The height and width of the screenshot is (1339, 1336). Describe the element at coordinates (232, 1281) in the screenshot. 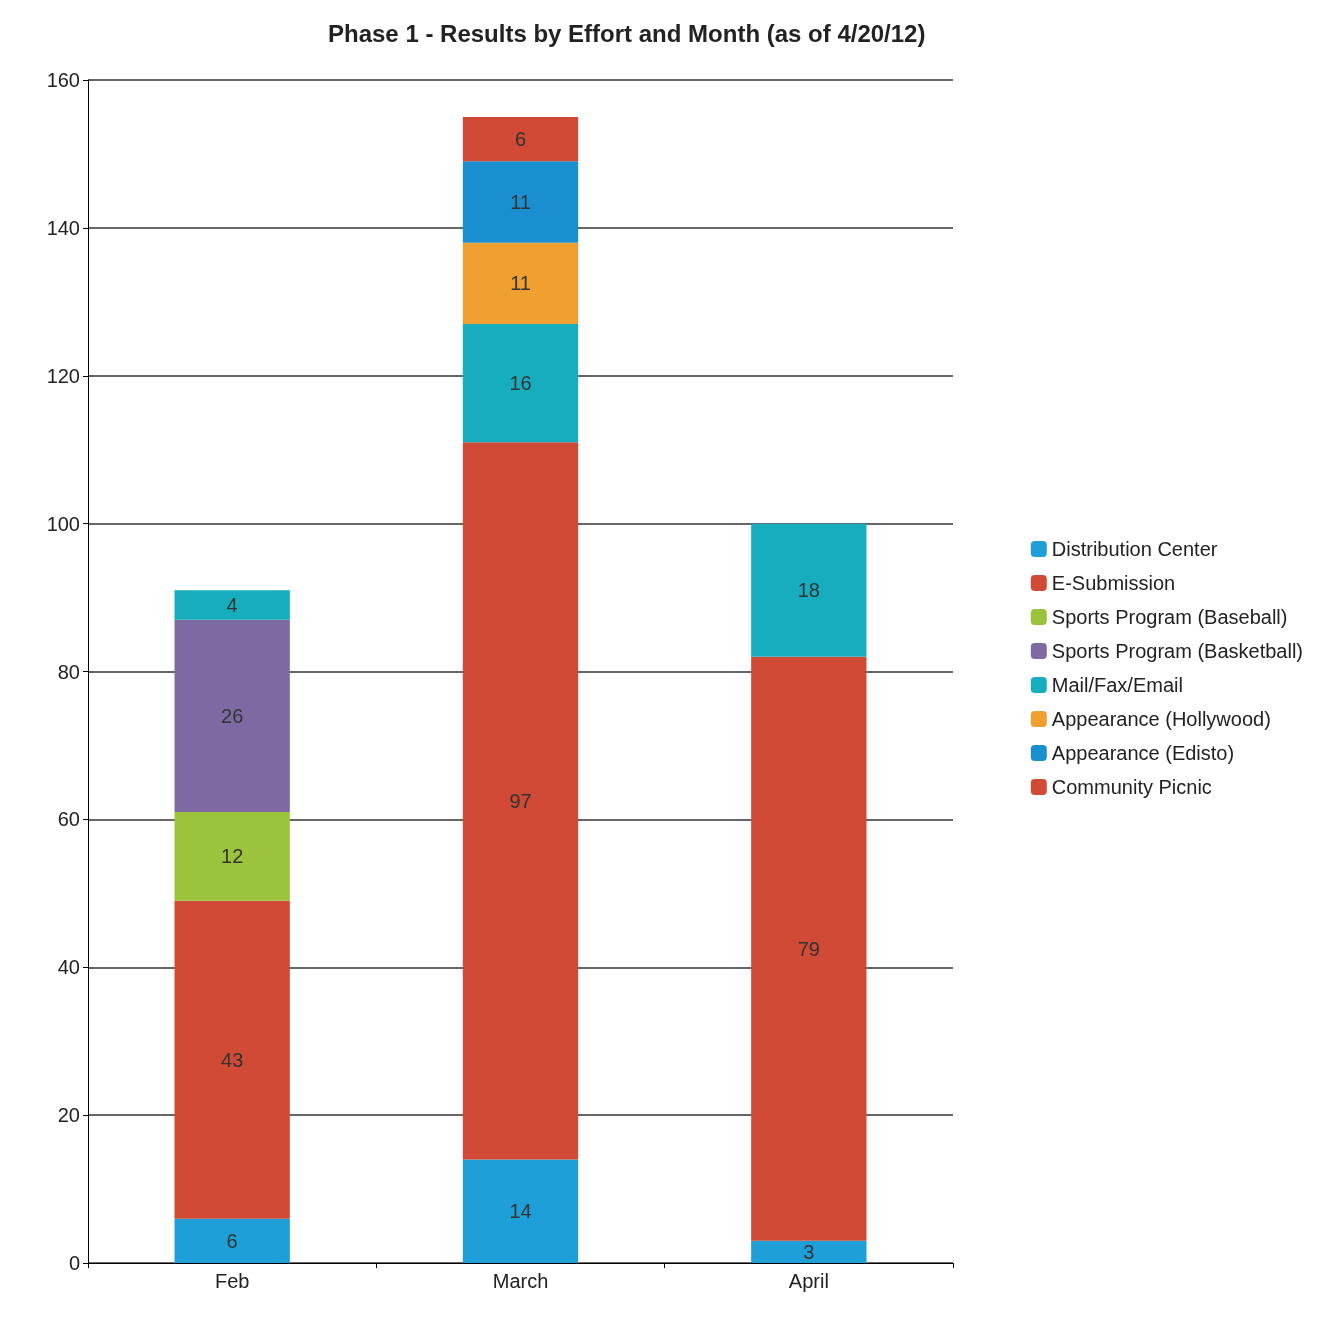

I see `x-tick-label: Feb` at that location.